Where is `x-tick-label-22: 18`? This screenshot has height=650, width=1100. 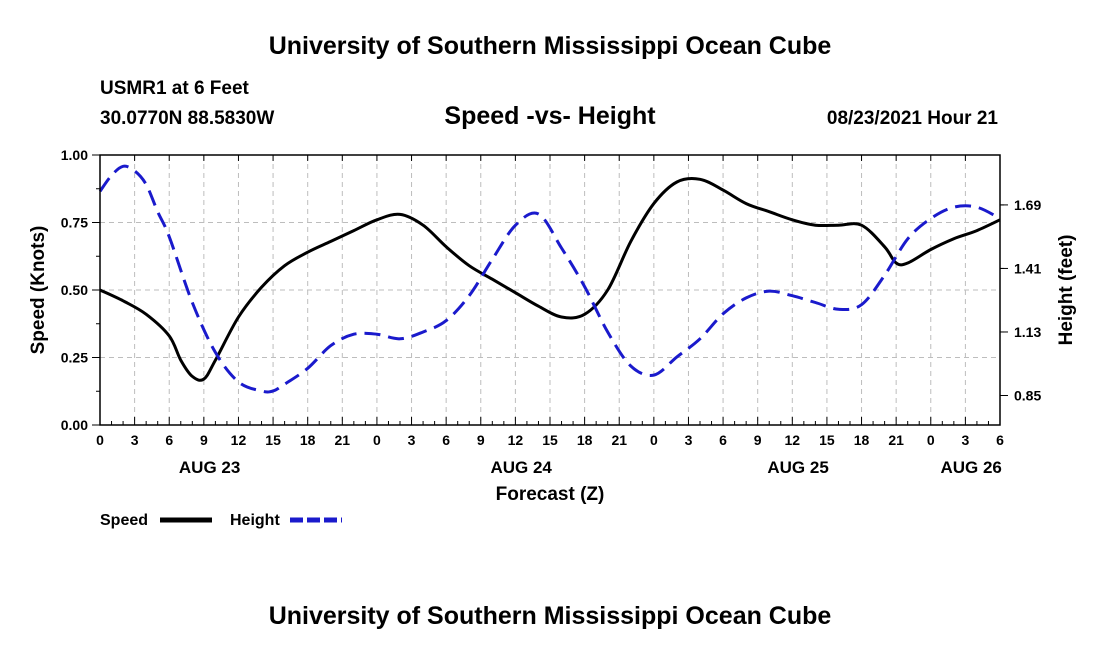 x-tick-label-22: 18 is located at coordinates (862, 440).